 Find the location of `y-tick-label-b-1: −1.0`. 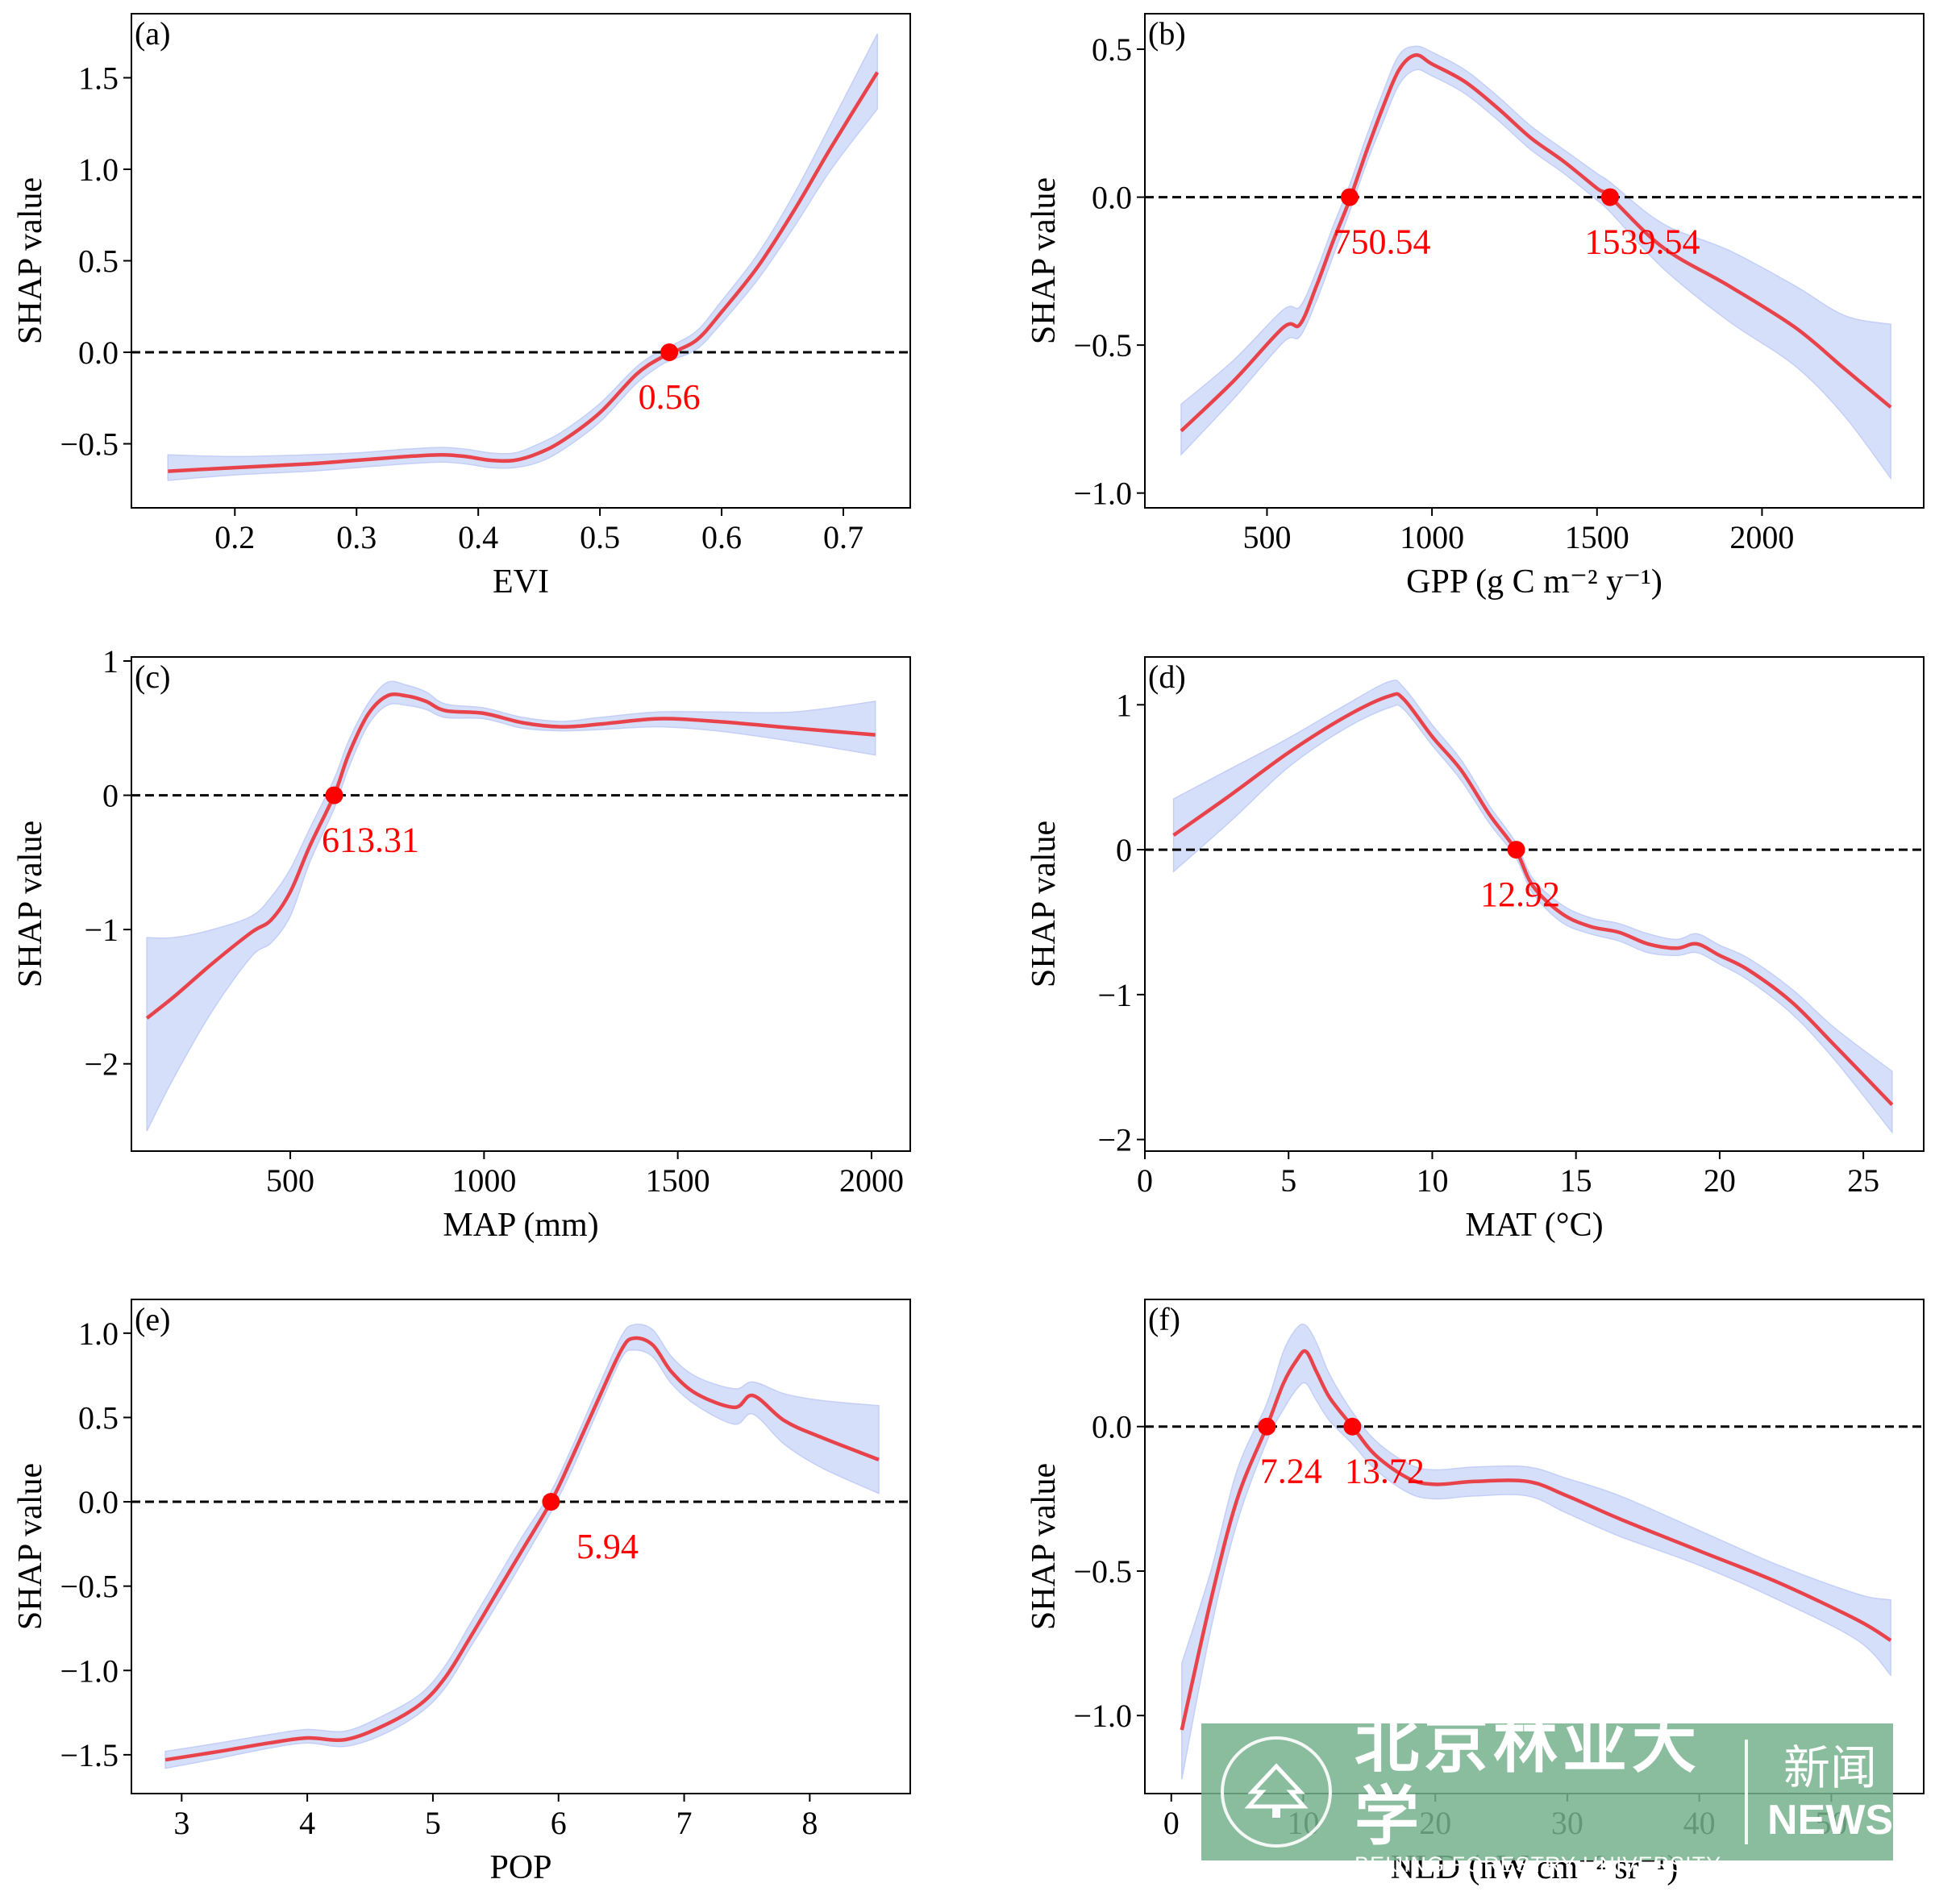

y-tick-label-b-1: −1.0 is located at coordinates (1102, 494).